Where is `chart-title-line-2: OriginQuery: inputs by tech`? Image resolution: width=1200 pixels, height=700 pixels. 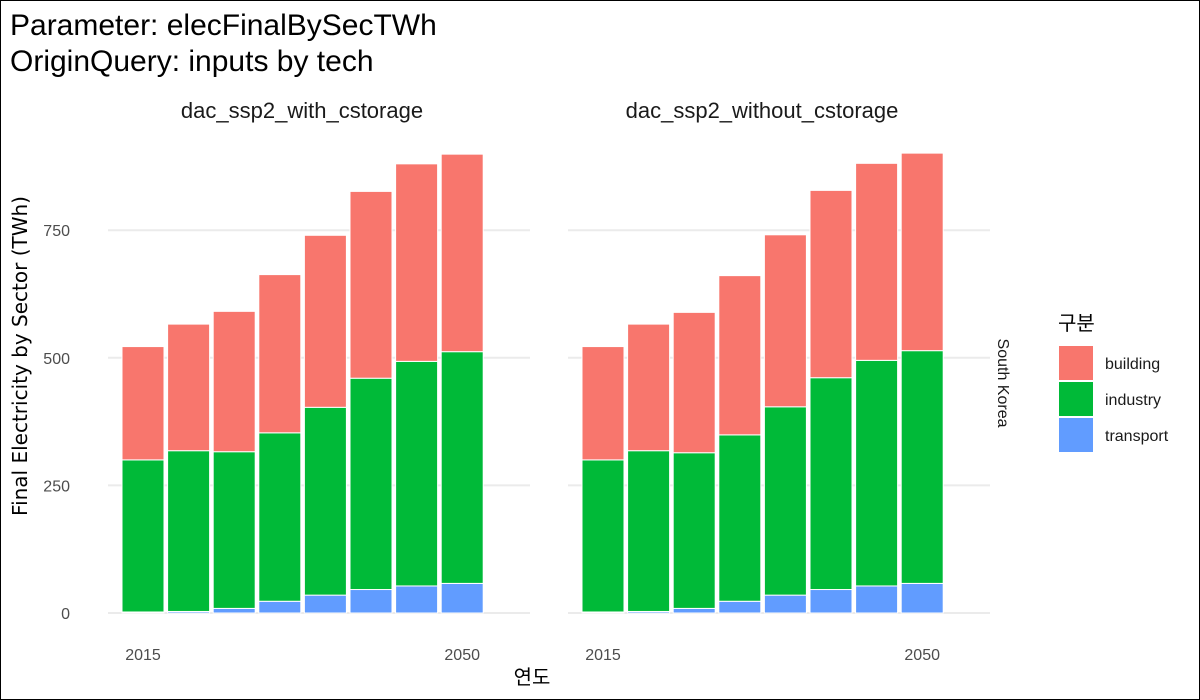
chart-title-line-2: OriginQuery: inputs by tech is located at coordinates (192, 61).